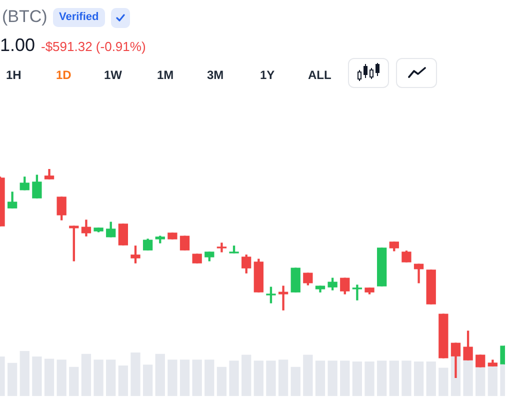  I want to click on text: 3M, so click(215, 75).